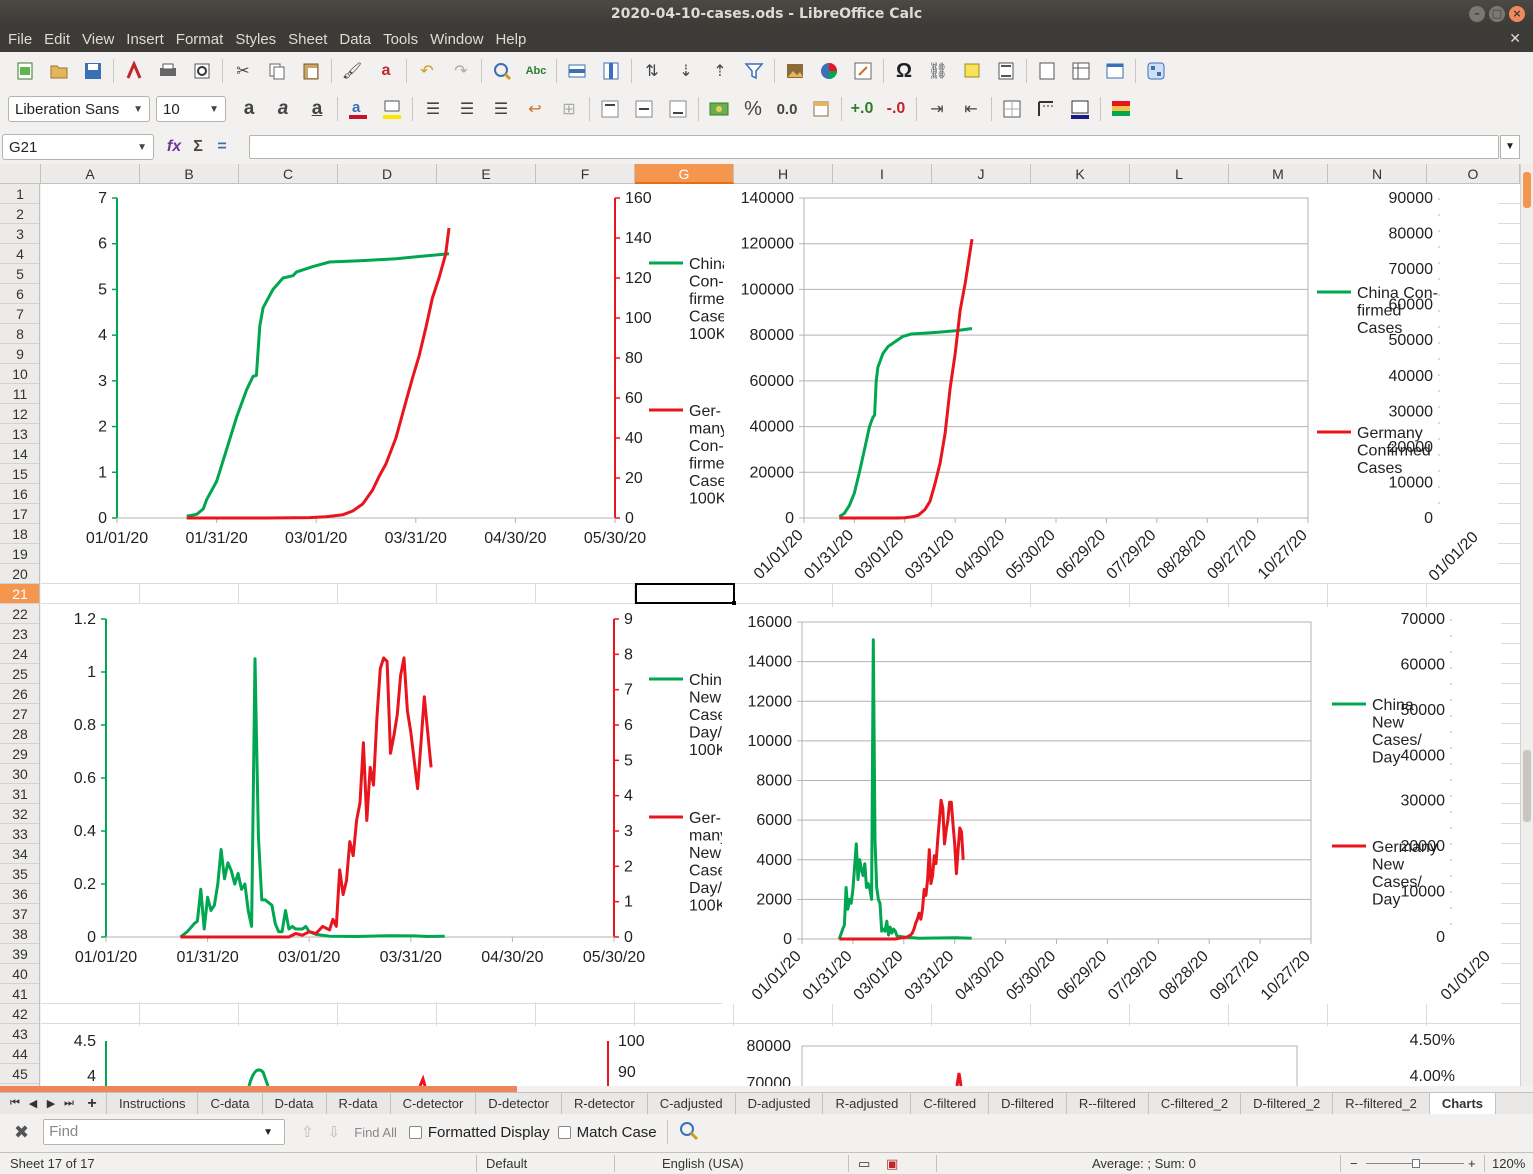 The height and width of the screenshot is (1174, 1533). What do you see at coordinates (829, 71) in the screenshot?
I see `insert-chart-icon` at bounding box center [829, 71].